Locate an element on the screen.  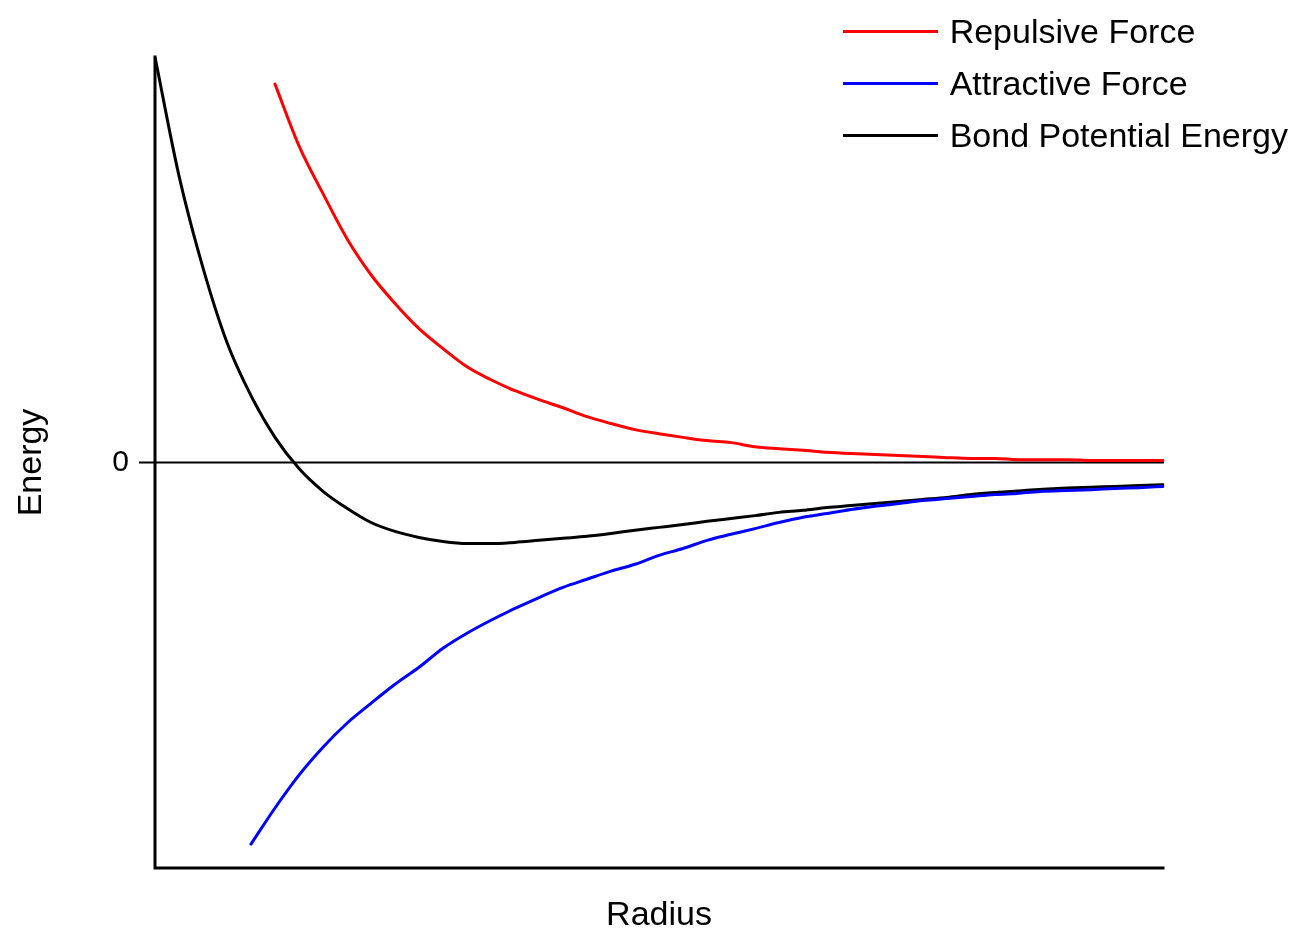
legend-label: Attractive Force is located at coordinates (1068, 83).